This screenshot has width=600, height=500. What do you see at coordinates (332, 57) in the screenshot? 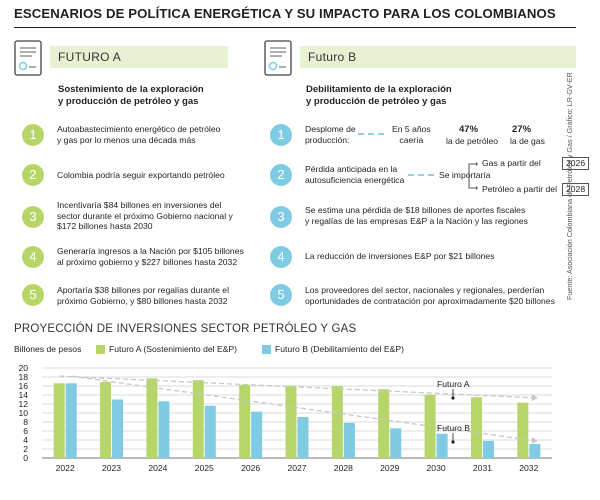
I see `future-b-label: Futuro B` at bounding box center [332, 57].